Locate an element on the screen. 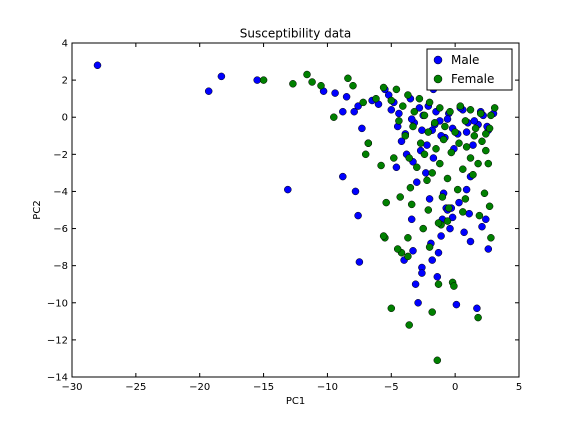 This screenshot has width=576, height=432. y-tick-label: 0 is located at coordinates (65, 118).